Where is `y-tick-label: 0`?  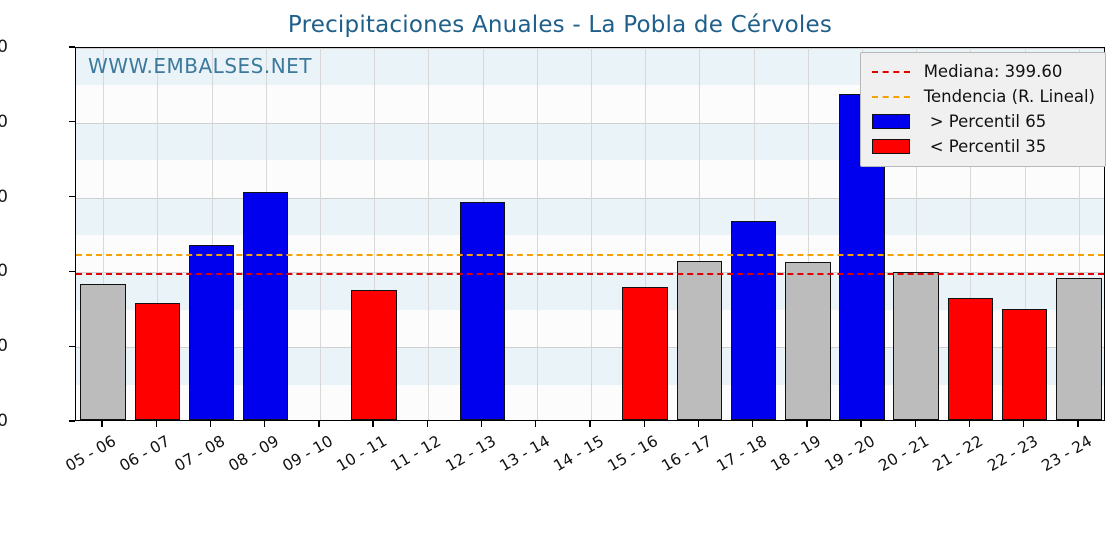 y-tick-label: 0 is located at coordinates (4, 421).